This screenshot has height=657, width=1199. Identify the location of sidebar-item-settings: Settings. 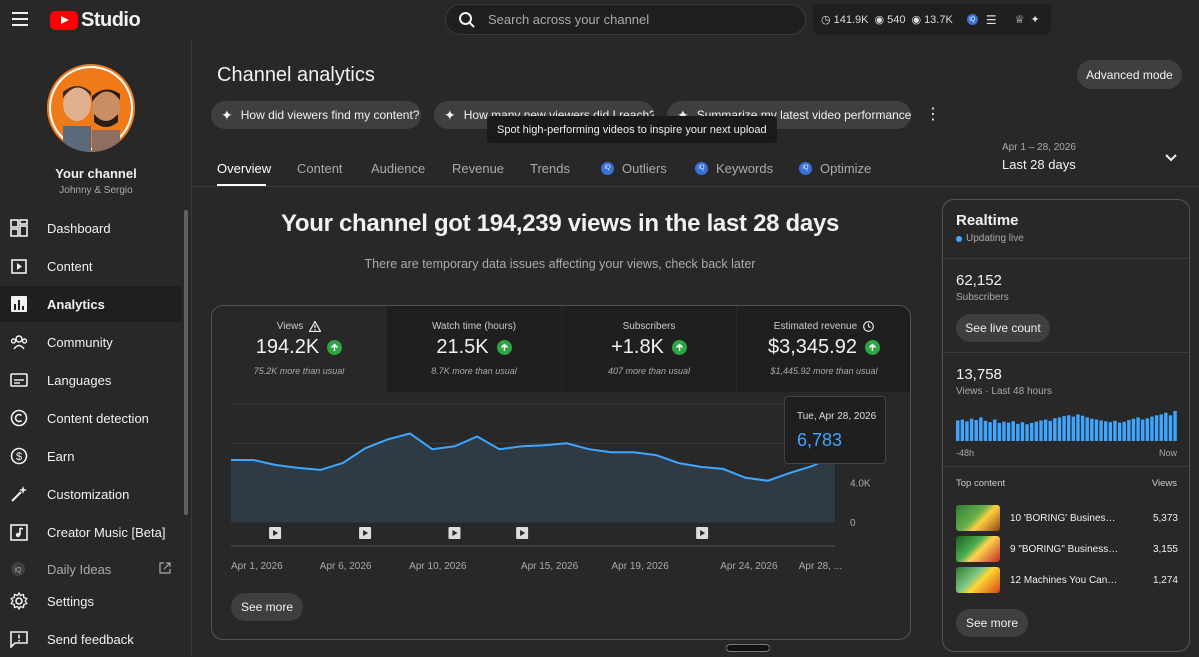
(91, 601).